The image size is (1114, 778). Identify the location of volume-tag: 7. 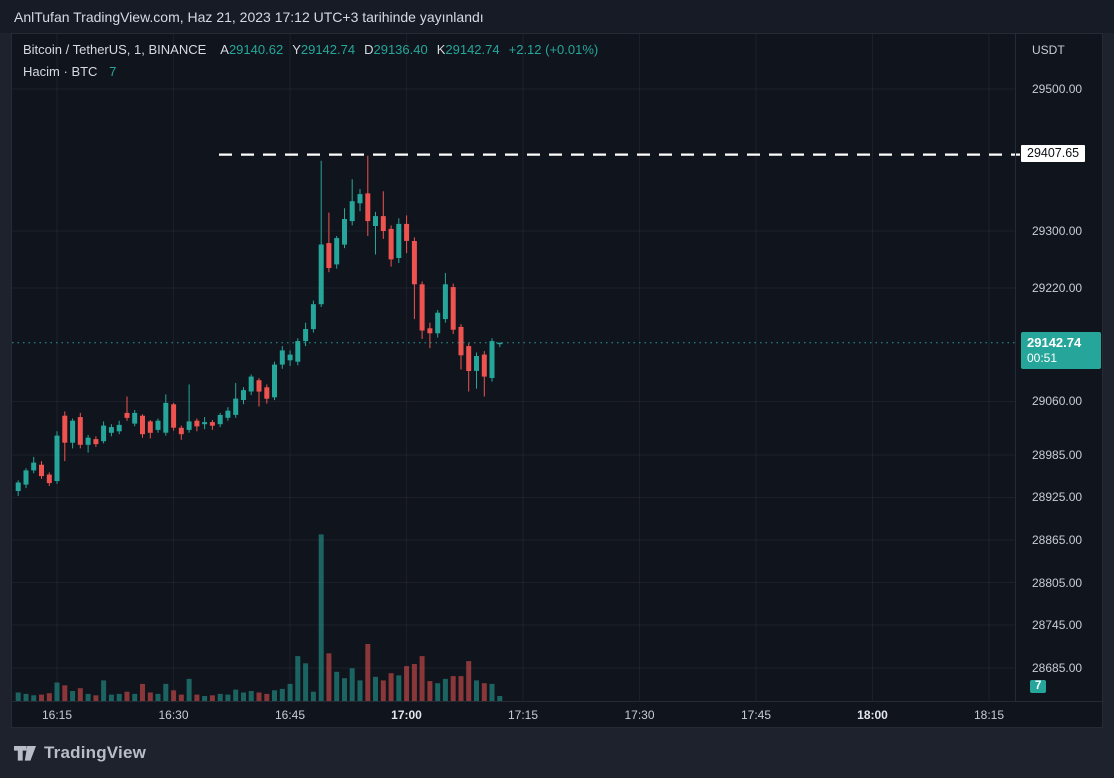
(1038, 686).